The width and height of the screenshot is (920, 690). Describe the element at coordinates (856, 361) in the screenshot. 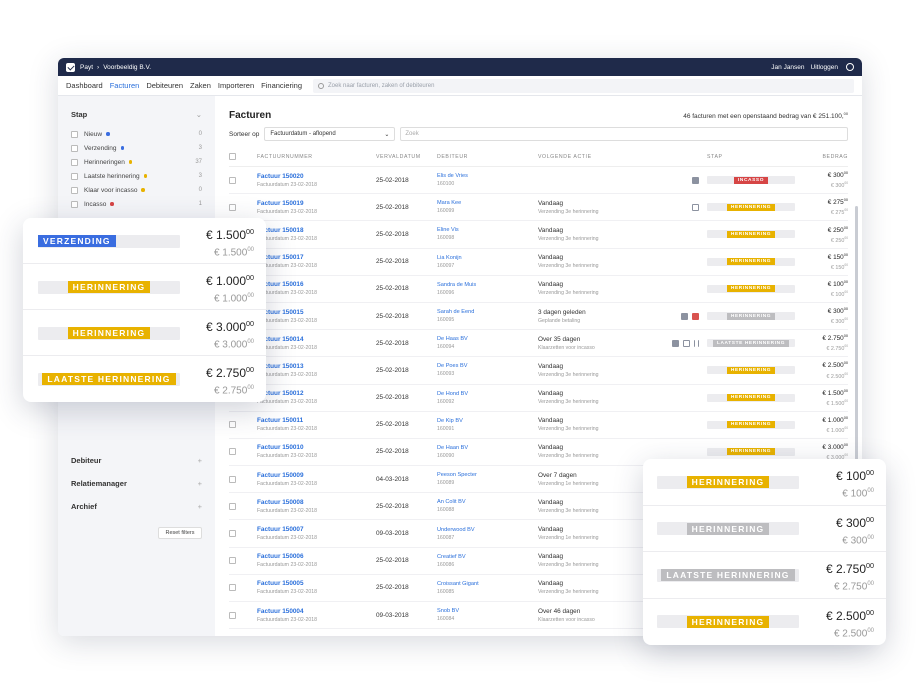

I see `scrollbar` at that location.